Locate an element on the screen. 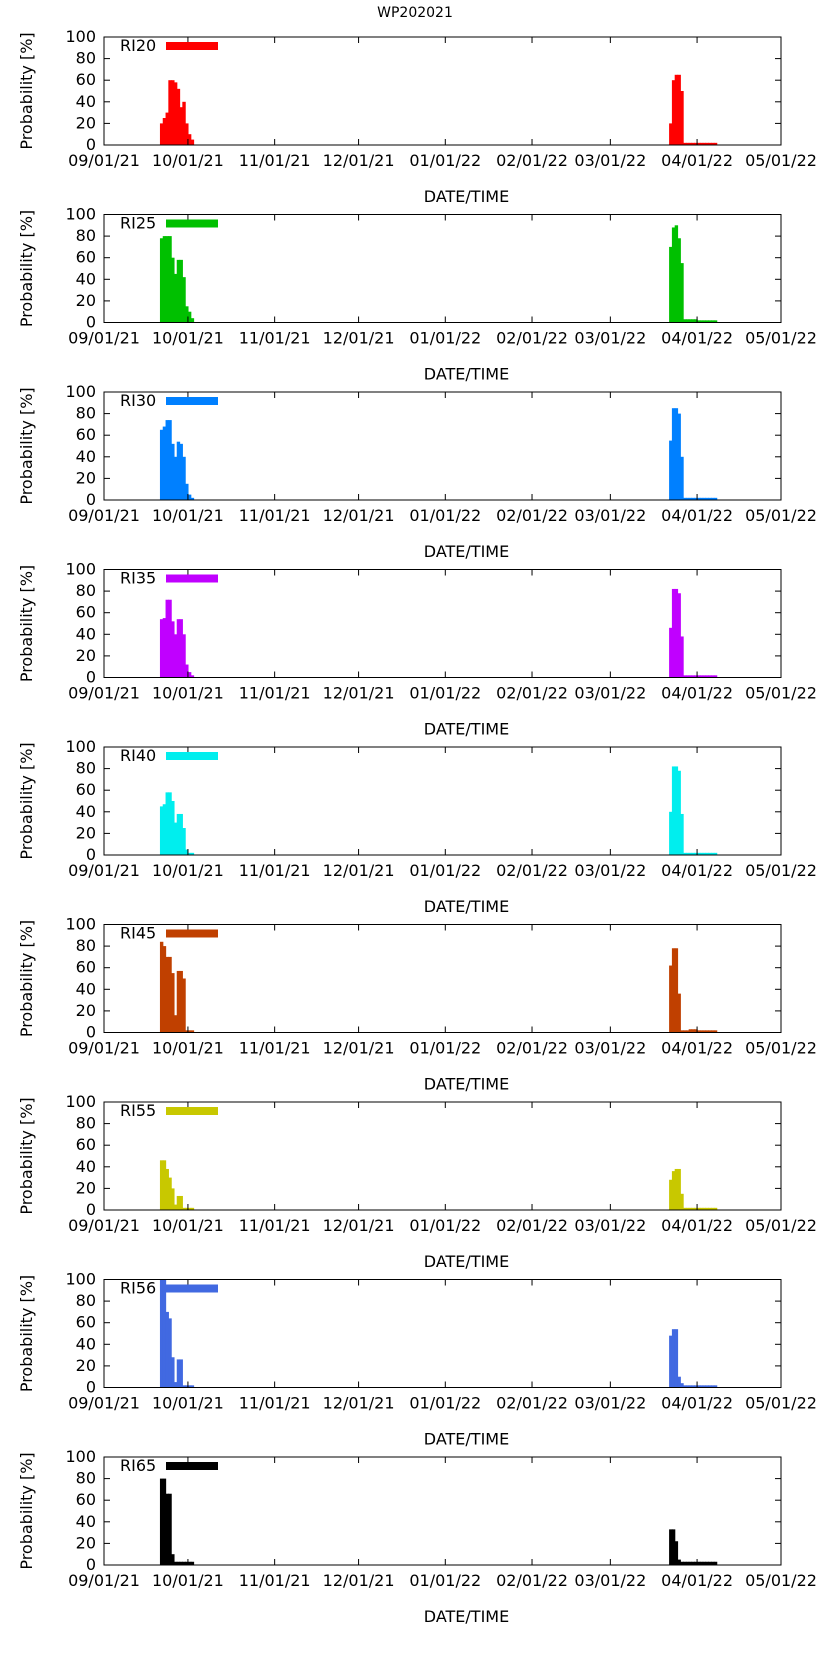 The width and height of the screenshot is (831, 1653). x-tick-label: 10/01/21 is located at coordinates (188, 1580).